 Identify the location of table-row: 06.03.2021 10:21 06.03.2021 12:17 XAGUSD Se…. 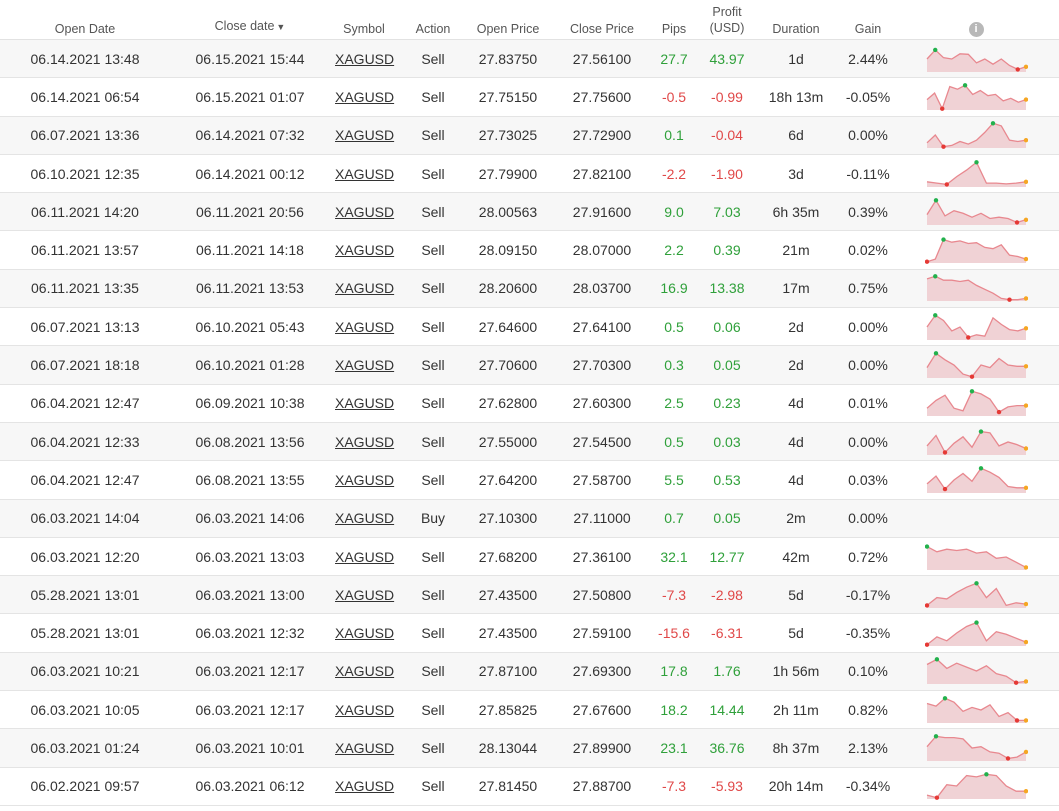
(529, 672).